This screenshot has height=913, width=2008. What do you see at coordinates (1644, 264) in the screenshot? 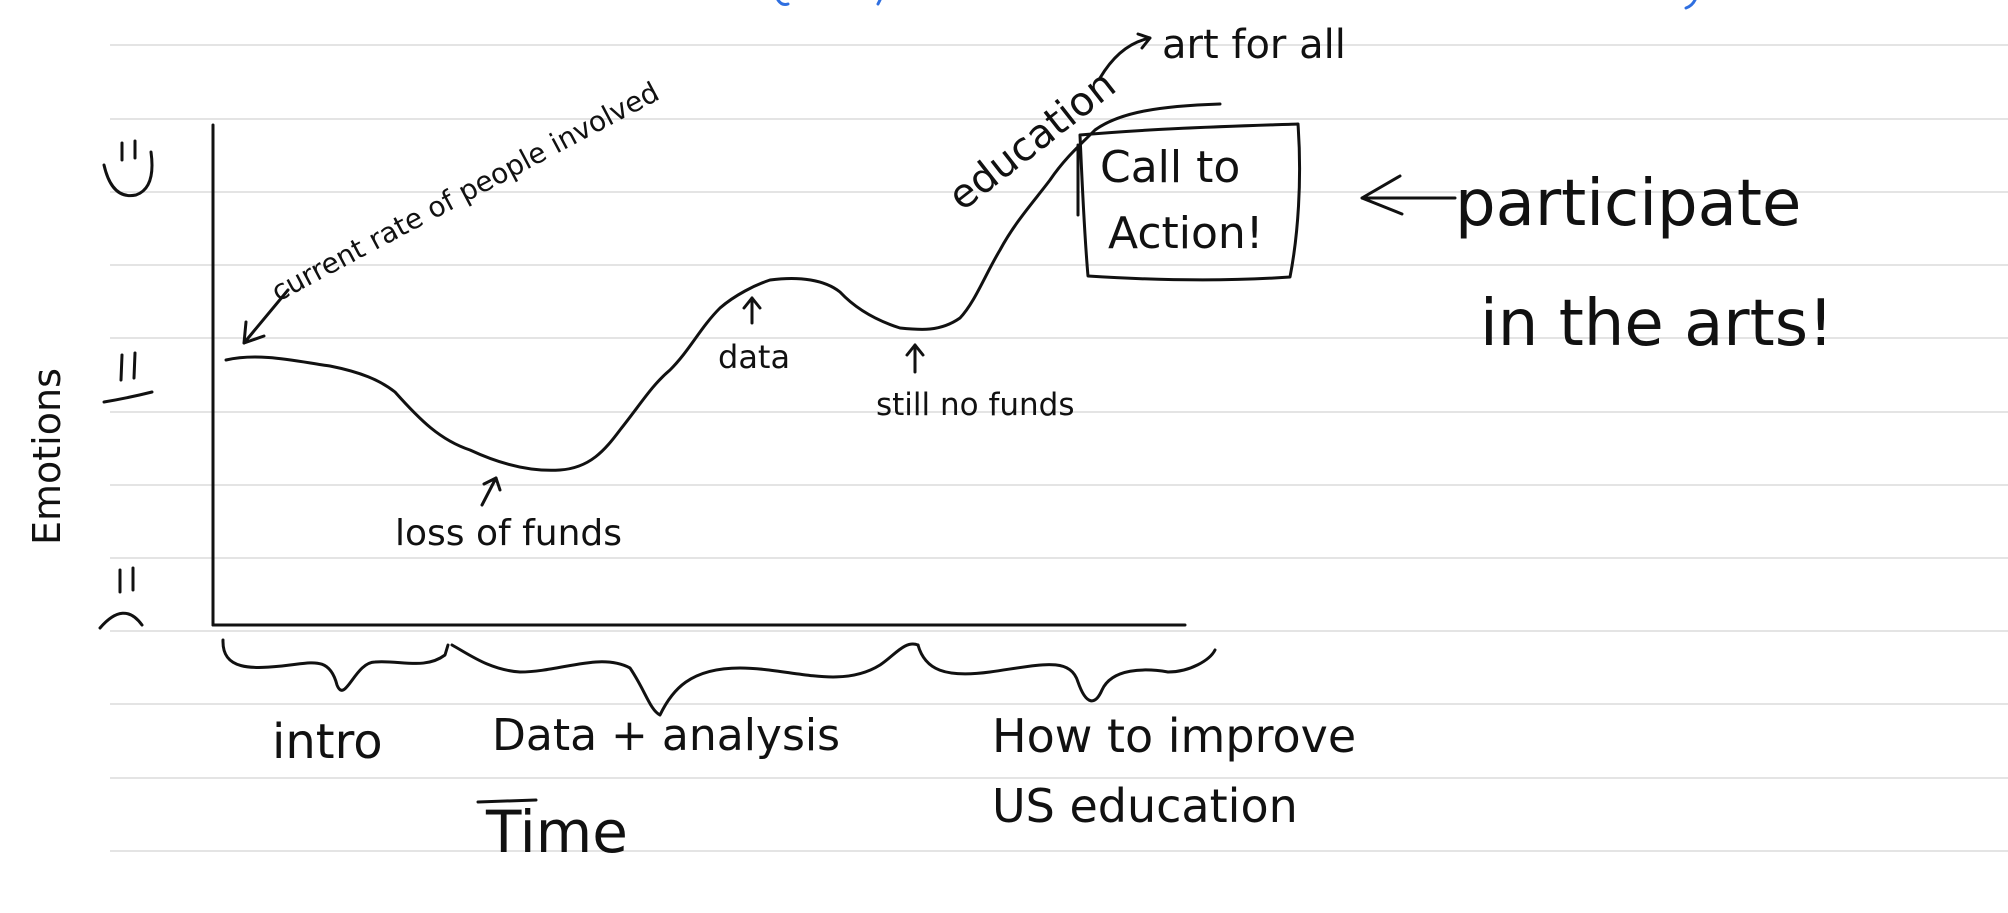
I see `participate-note: participate in the arts!` at bounding box center [1644, 264].